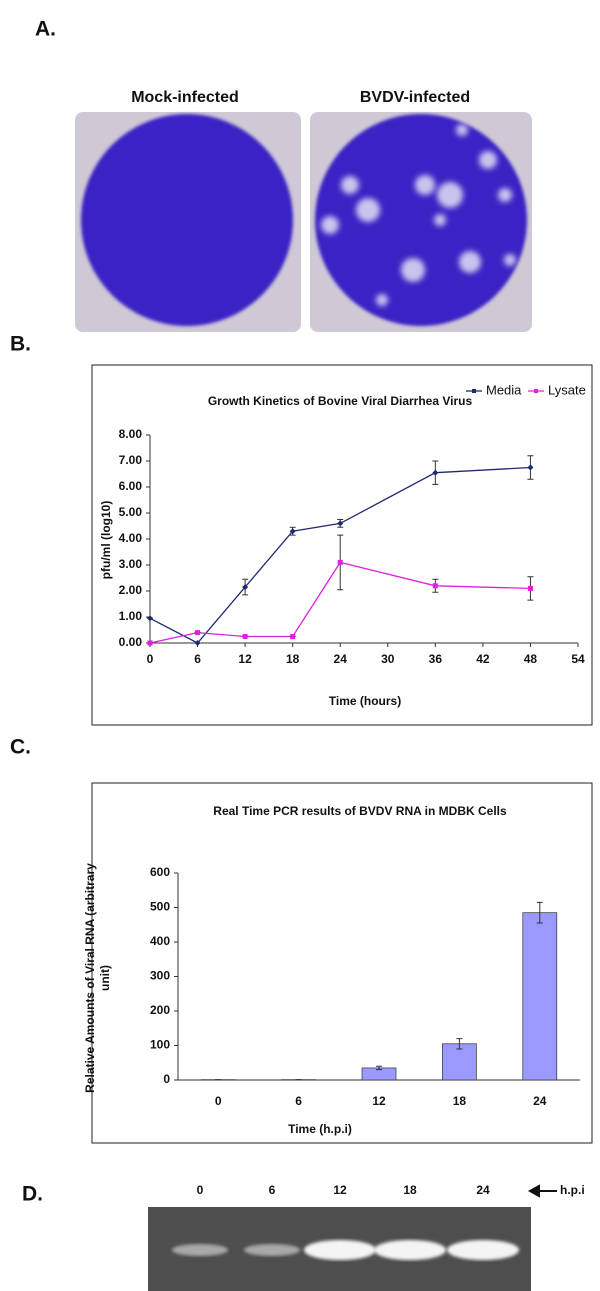 Image resolution: width=600 pixels, height=1291 pixels. What do you see at coordinates (131, 434) in the screenshot?
I see `y-tick-label: 8.00` at bounding box center [131, 434].